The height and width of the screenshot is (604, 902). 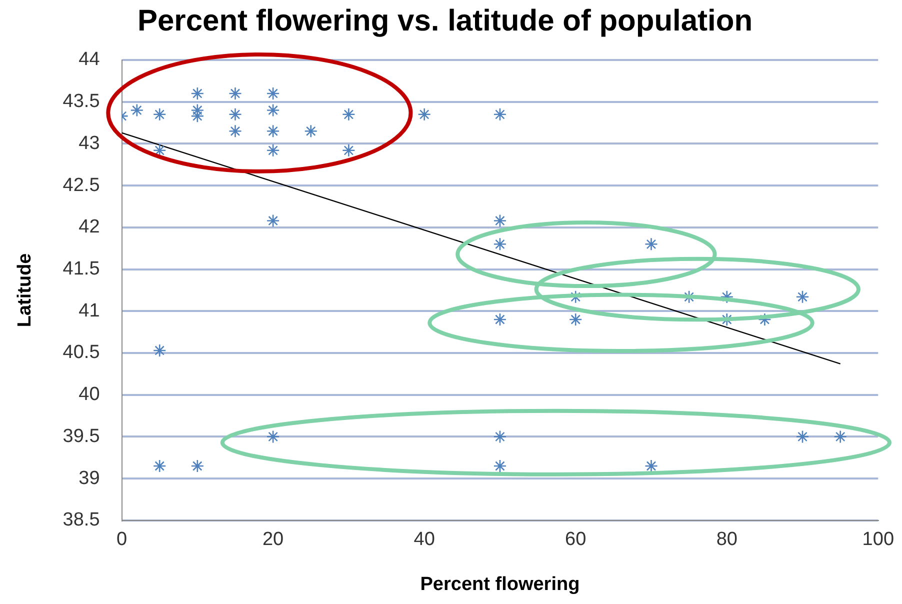 What do you see at coordinates (81, 101) in the screenshot?
I see `y-tick-label: 43.5` at bounding box center [81, 101].